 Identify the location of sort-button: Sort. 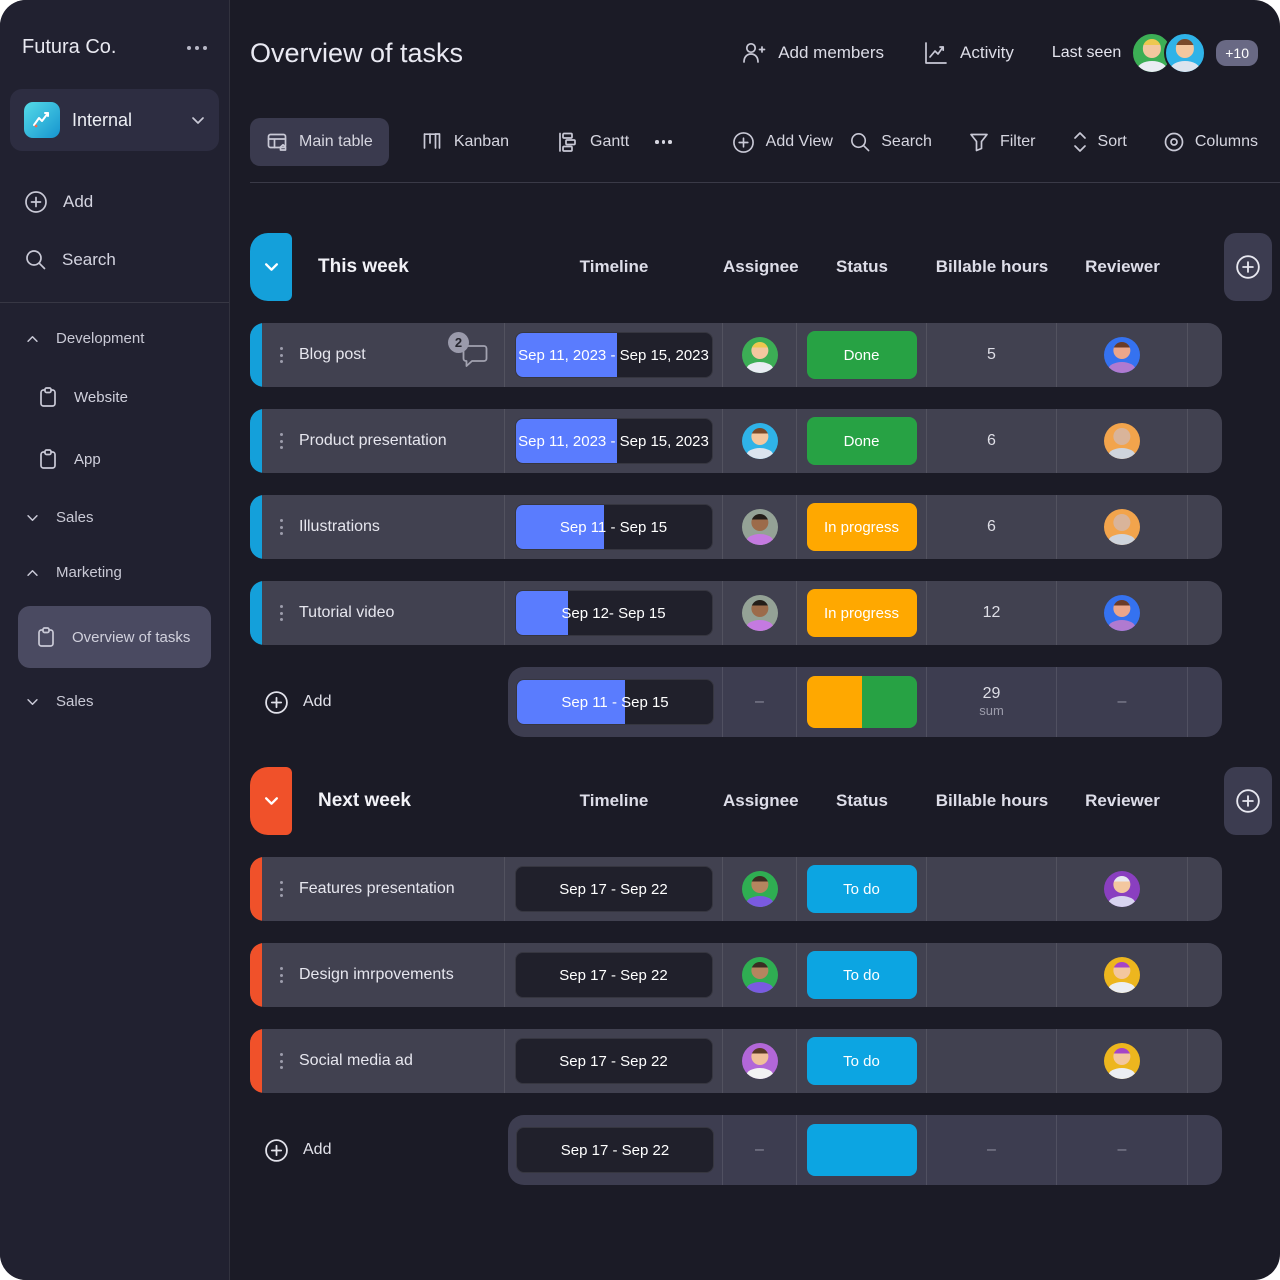
(1099, 142).